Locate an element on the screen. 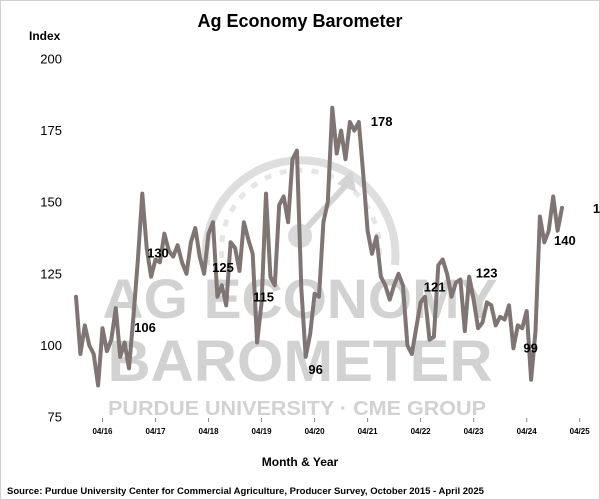  data-label-96: 96 is located at coordinates (315, 369).